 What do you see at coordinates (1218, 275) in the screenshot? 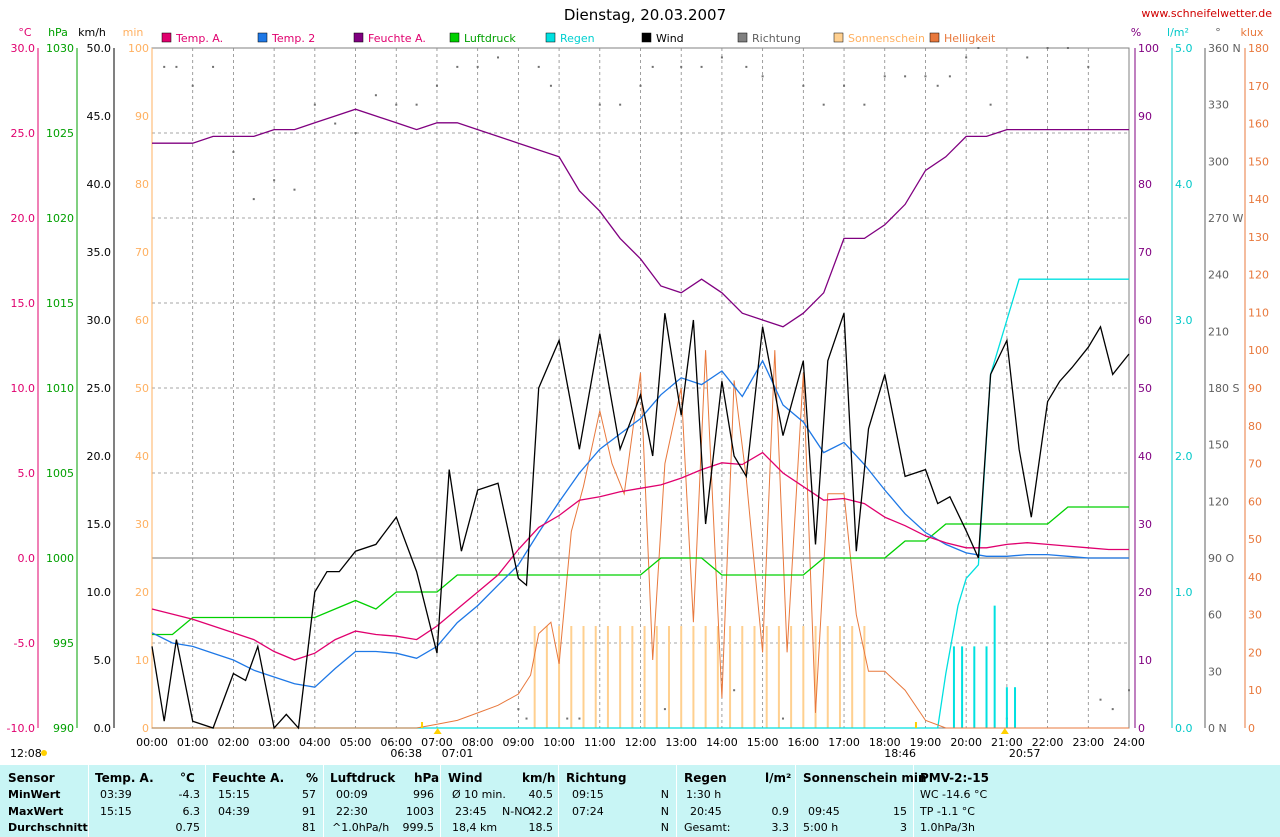
I see `direction-axis-tick: 240` at bounding box center [1218, 275].